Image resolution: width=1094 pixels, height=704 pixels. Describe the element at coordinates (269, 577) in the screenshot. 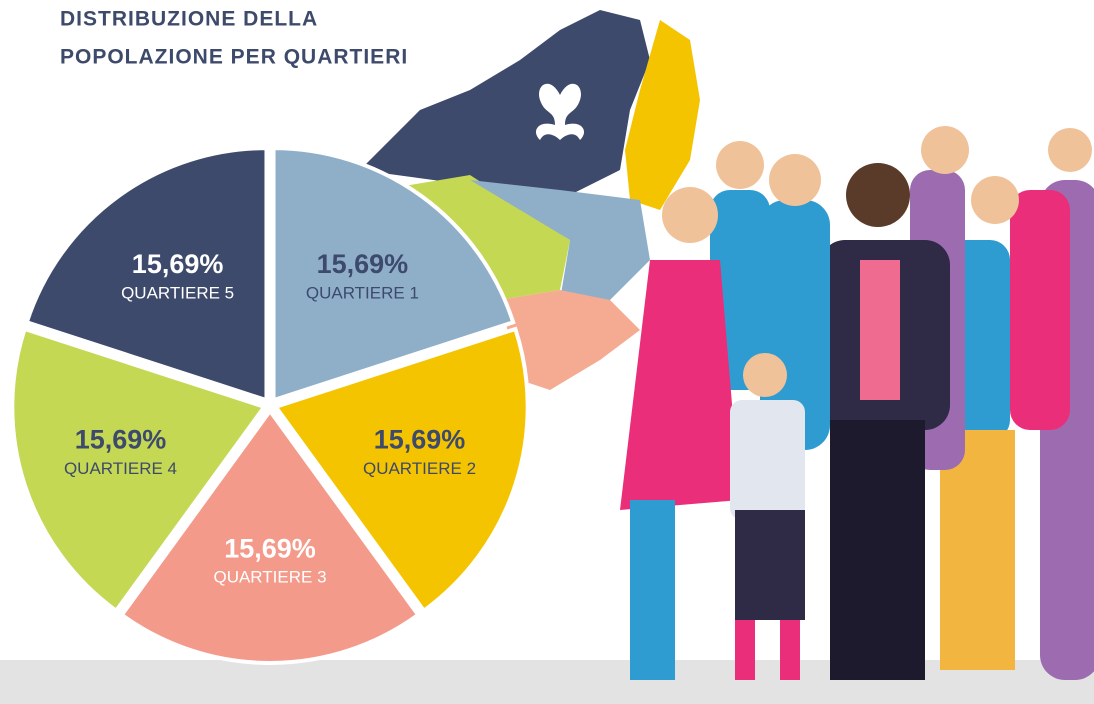

I see `slice-category-label: QUARTIERE 3` at that location.